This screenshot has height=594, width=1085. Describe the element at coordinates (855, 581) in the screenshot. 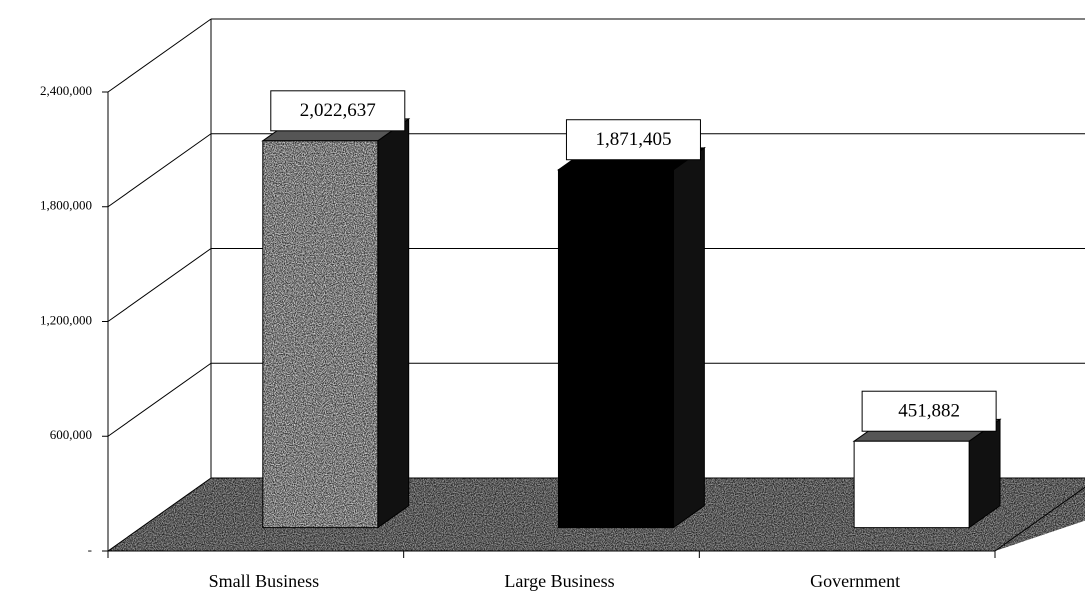

I see `x-tick-label: Government` at that location.